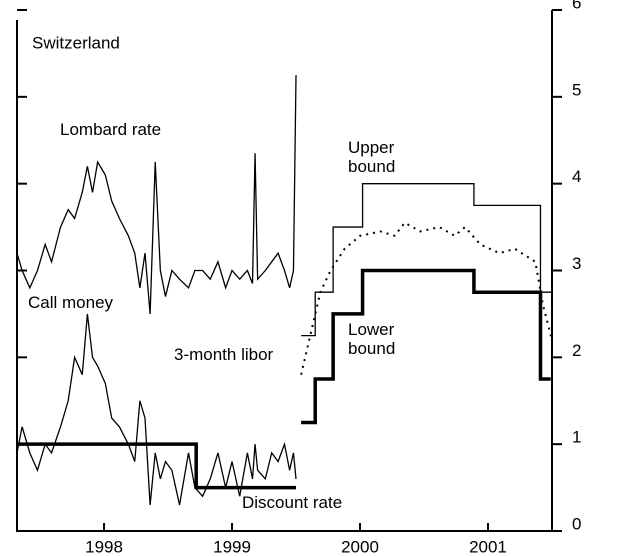 The height and width of the screenshot is (556, 619). I want to click on series-label: Lower bound, so click(372, 339).